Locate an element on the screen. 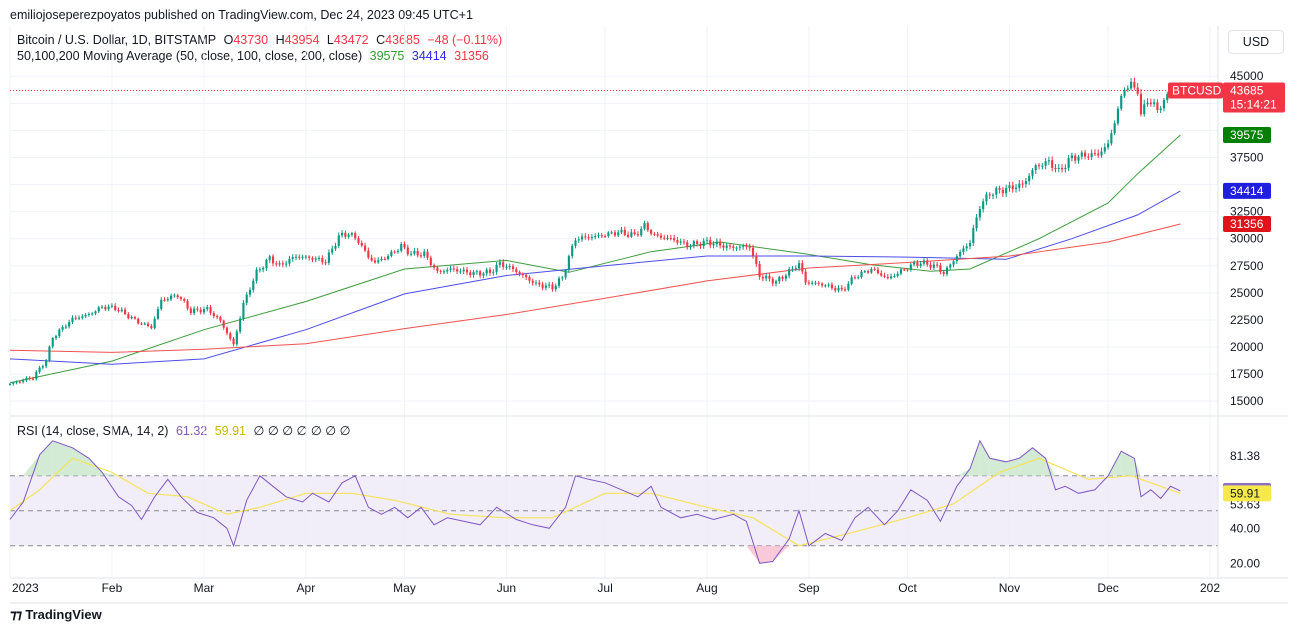 Image resolution: width=1299 pixels, height=633 pixels. last-price-text: 43685 is located at coordinates (1247, 90).